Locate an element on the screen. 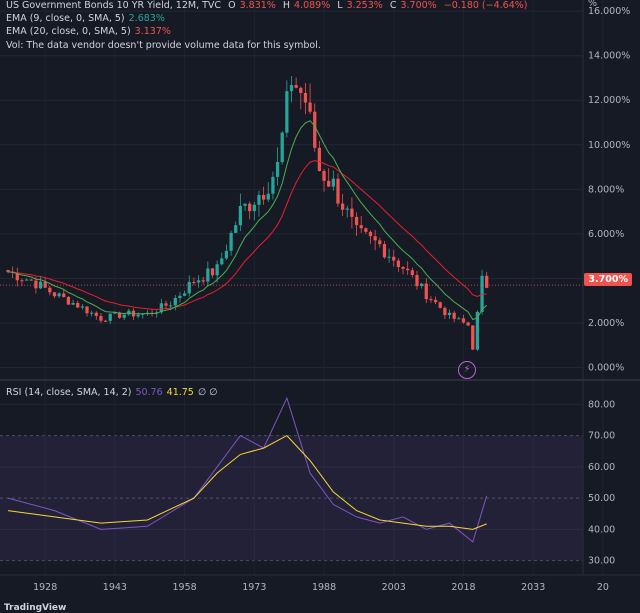  rsi-tick-label: 60.00 is located at coordinates (601, 467).